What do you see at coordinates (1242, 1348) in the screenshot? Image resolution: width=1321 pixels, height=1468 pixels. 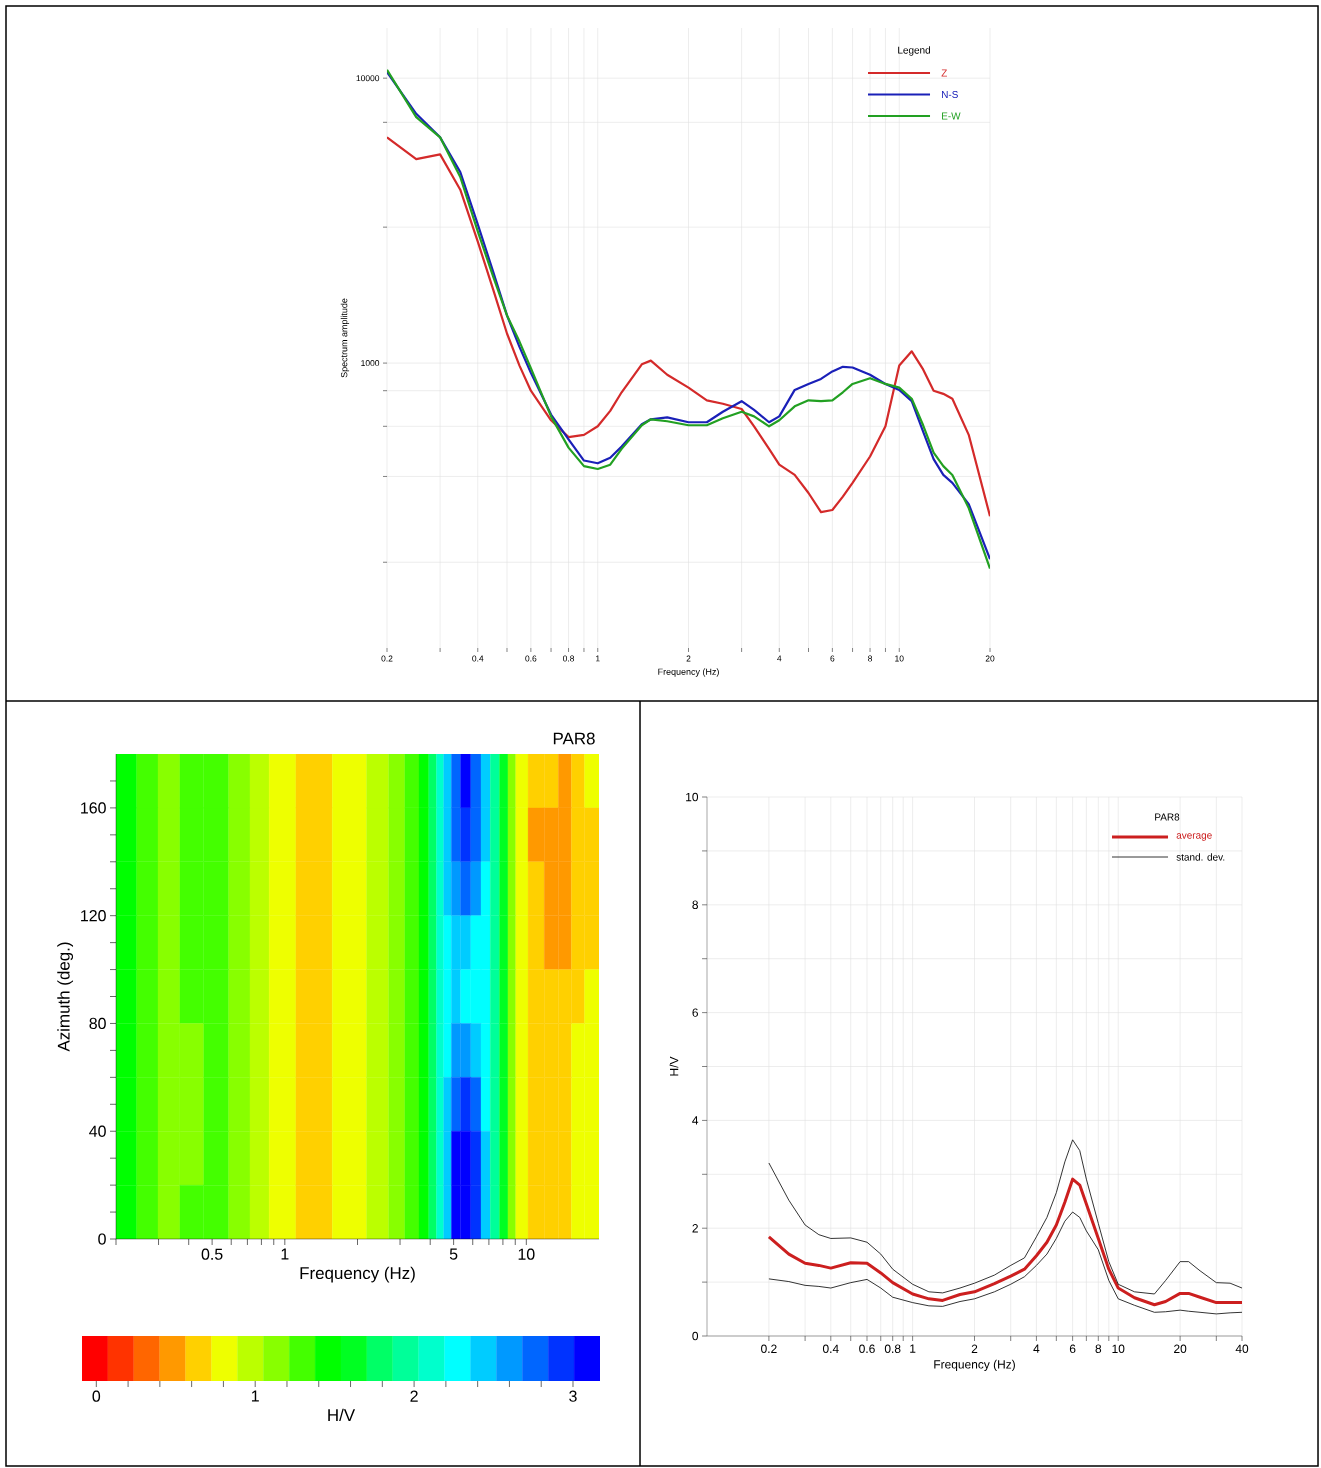 I see `x-tick-label: 40` at bounding box center [1242, 1348].